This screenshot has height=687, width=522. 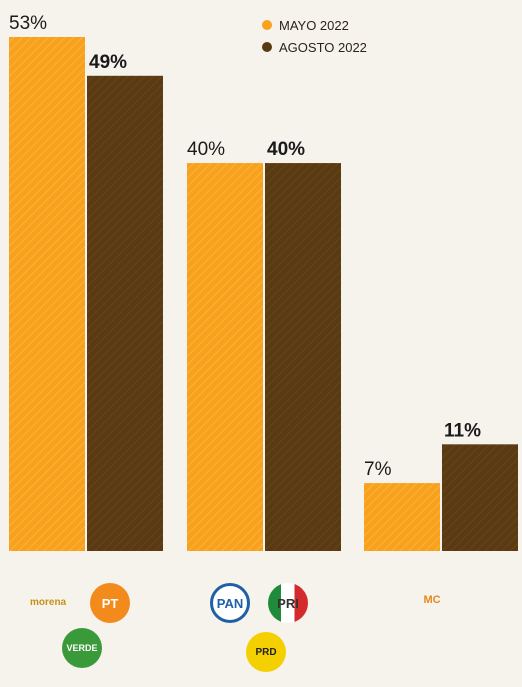 I want to click on prd-logo-label: PRD, so click(x=266, y=652).